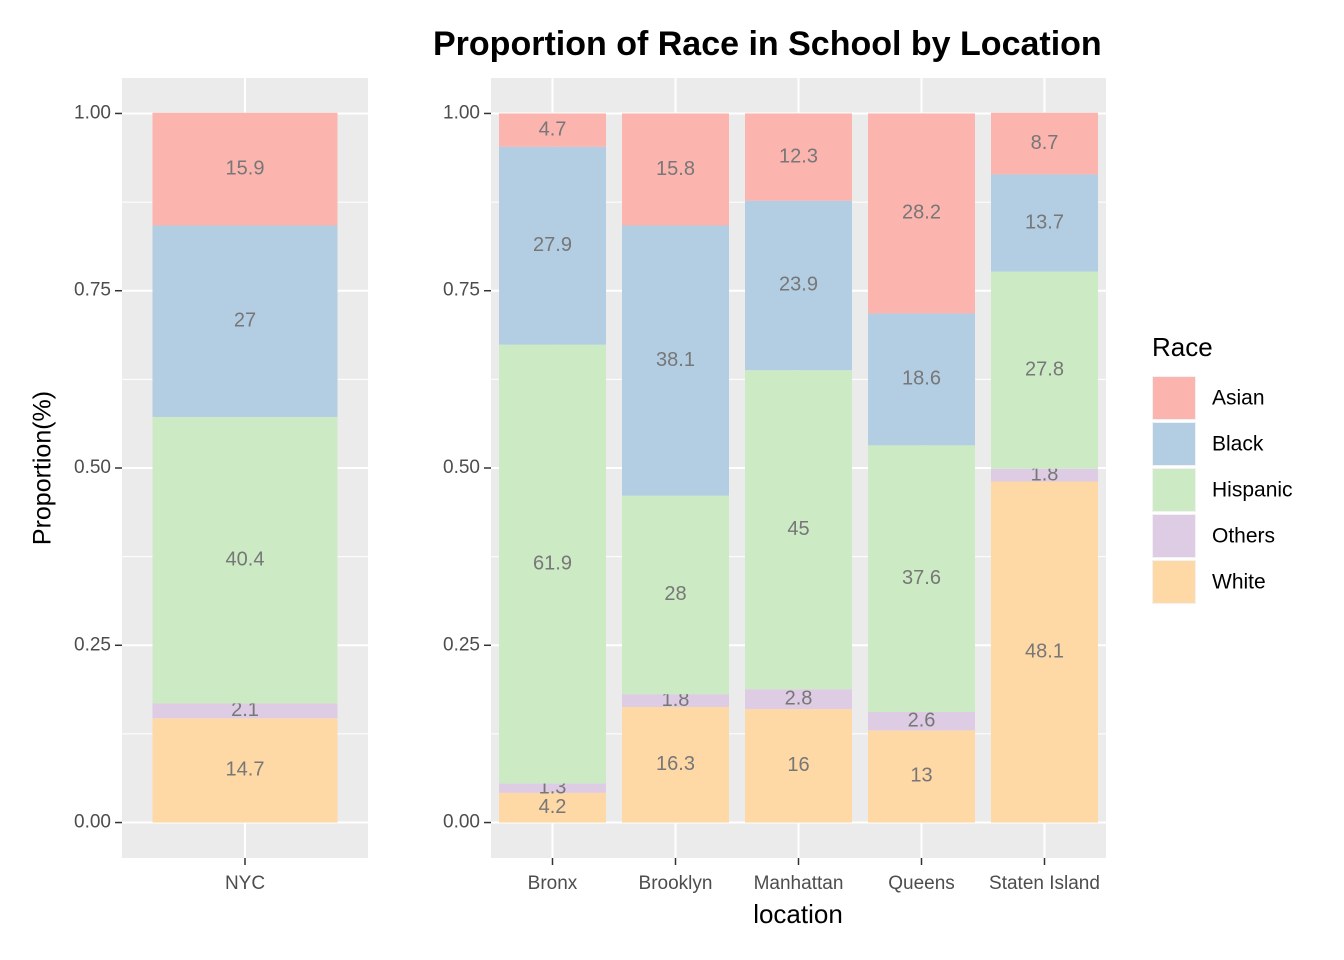 This screenshot has height=960, width=1344. I want to click on data-label: 48.1, so click(1044, 651).